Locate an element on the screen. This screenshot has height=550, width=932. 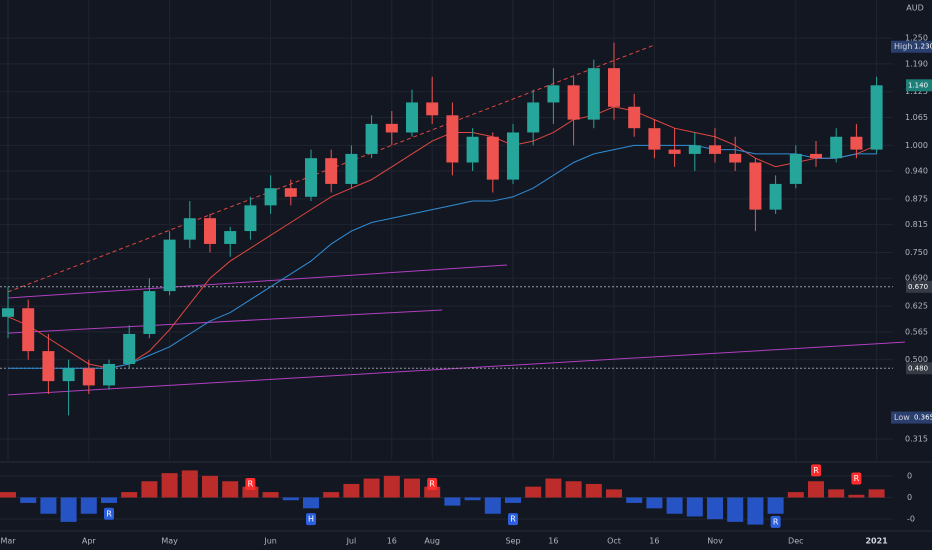
y-tick-label: 0.500 is located at coordinates (916, 359).